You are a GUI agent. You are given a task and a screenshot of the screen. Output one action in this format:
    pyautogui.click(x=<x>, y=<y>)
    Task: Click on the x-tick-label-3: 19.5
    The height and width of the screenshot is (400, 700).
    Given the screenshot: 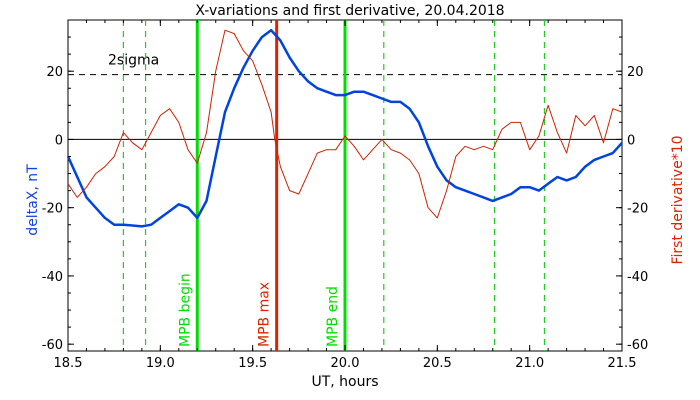 What is the action you would take?
    pyautogui.click(x=252, y=363)
    